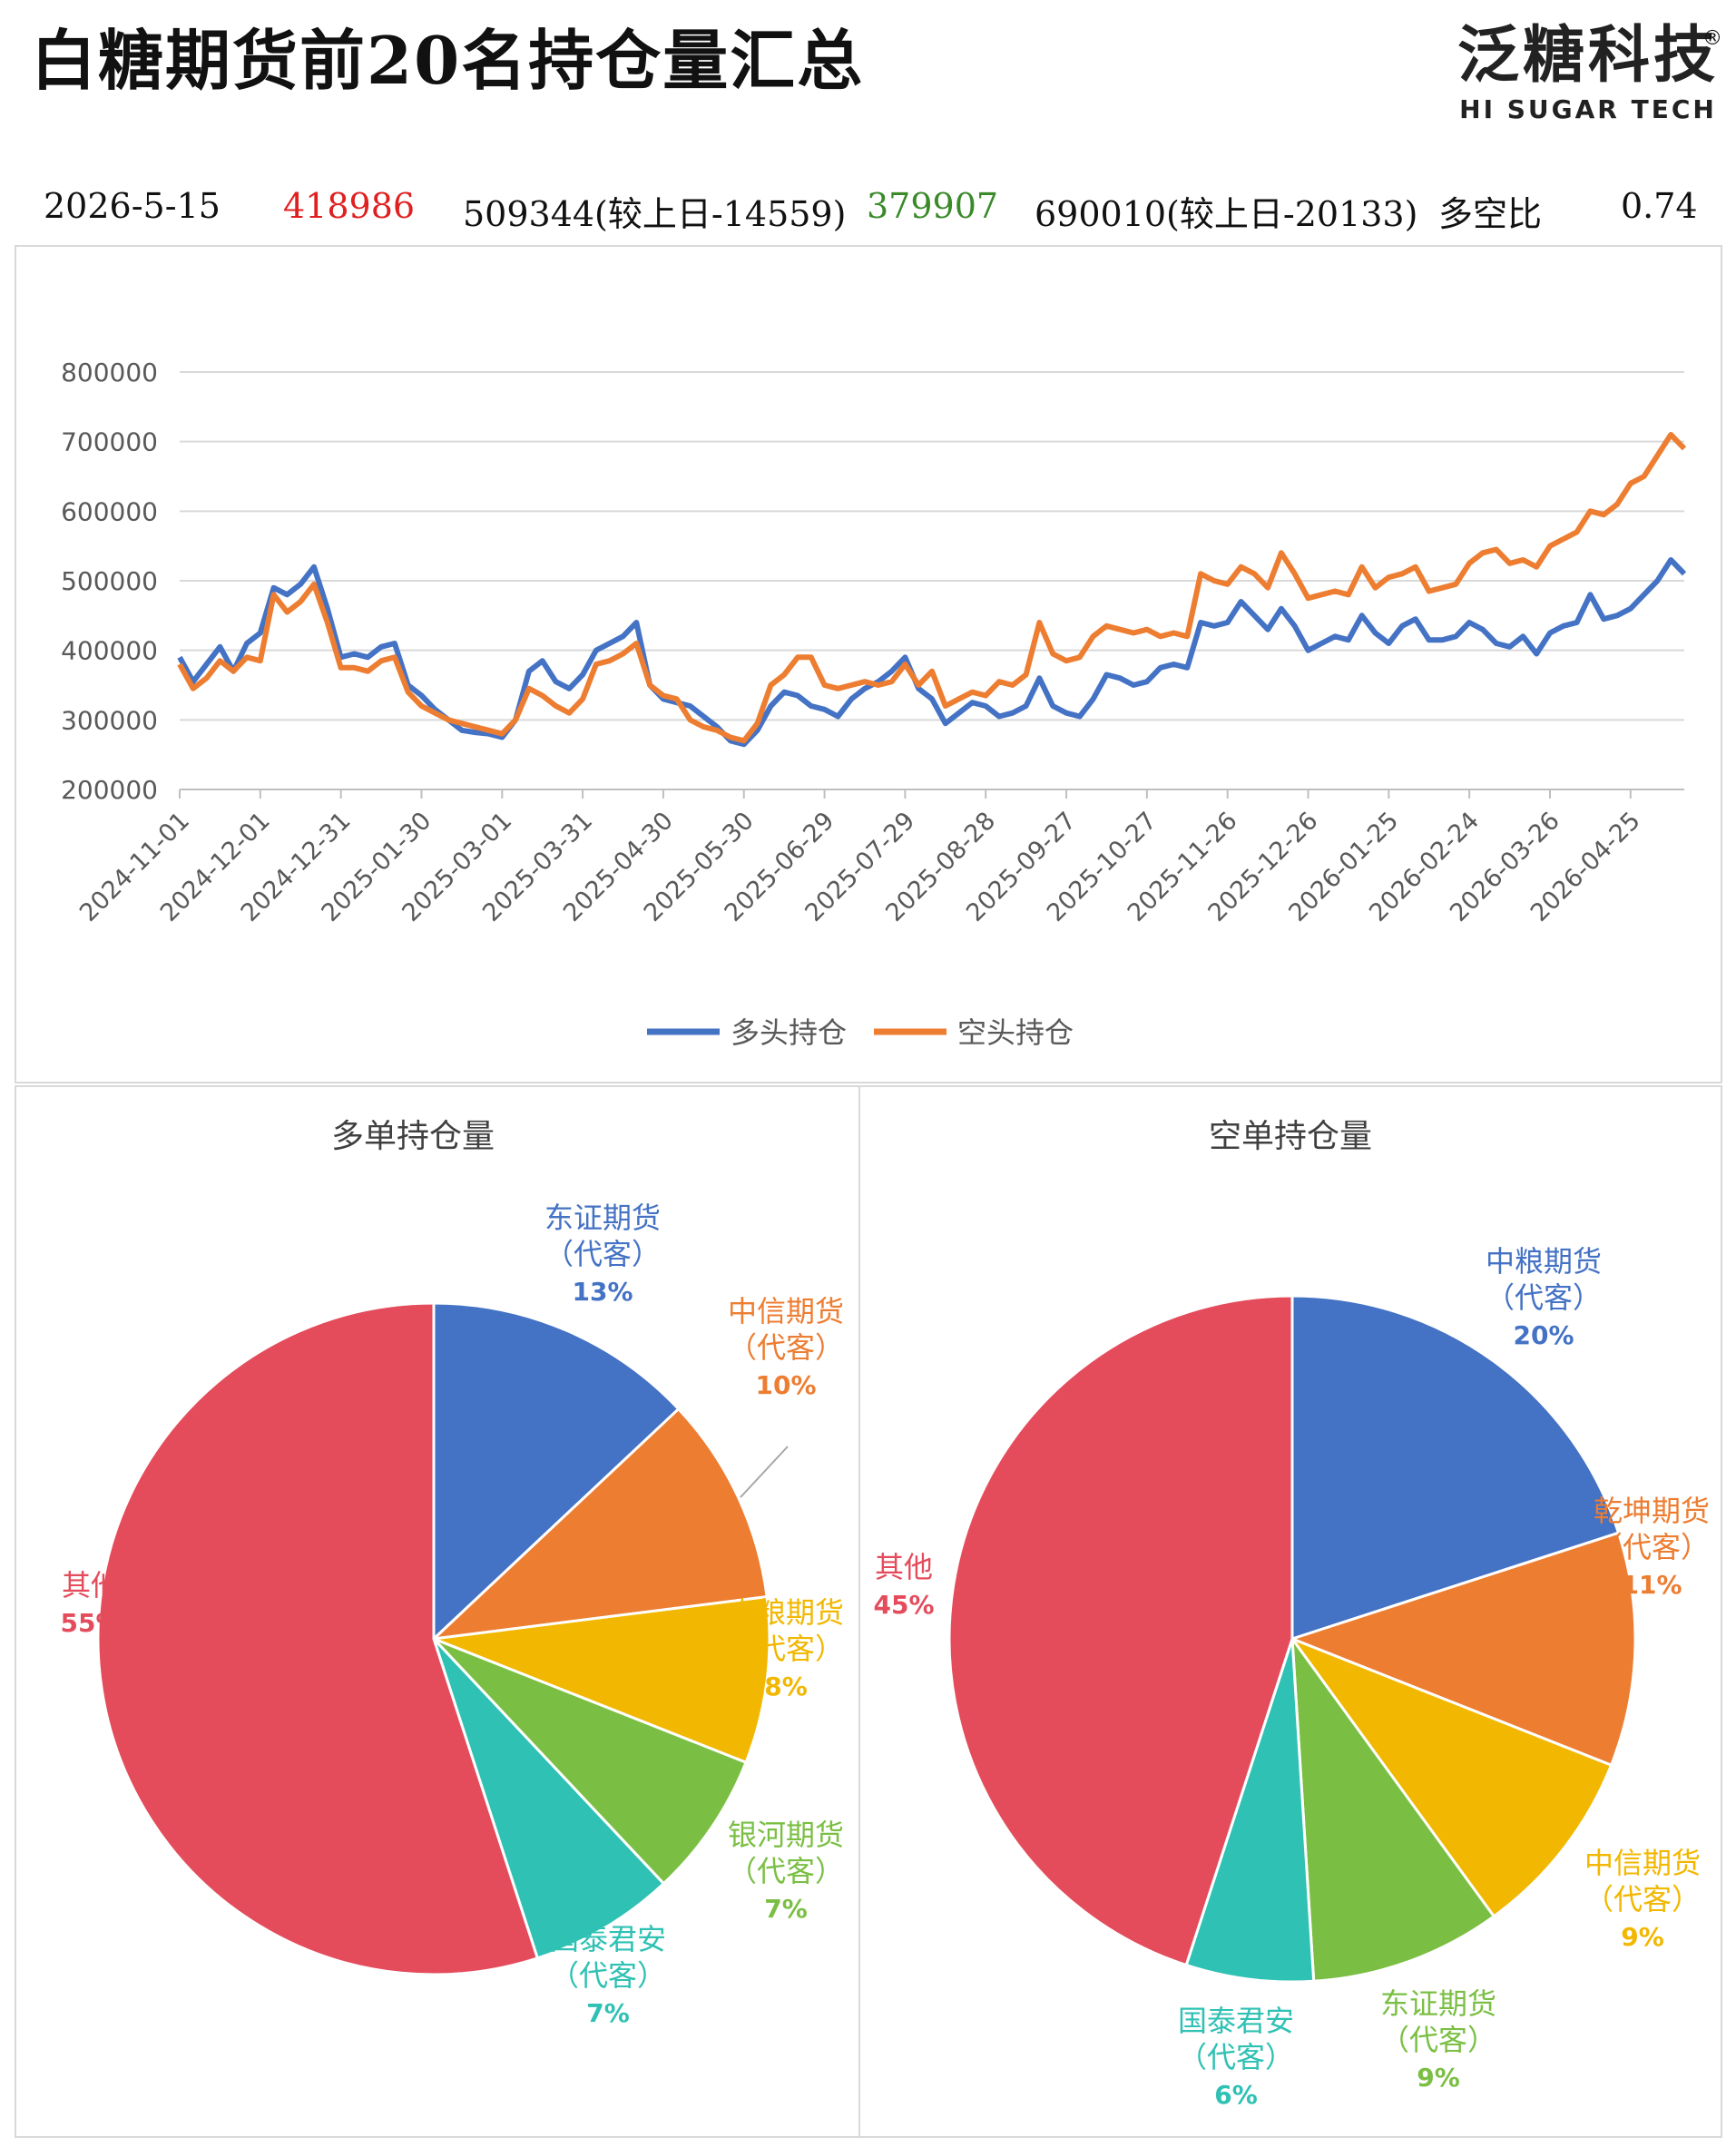  Describe the element at coordinates (1543, 1335) in the screenshot. I see `pie-label-percent: 20%` at that location.